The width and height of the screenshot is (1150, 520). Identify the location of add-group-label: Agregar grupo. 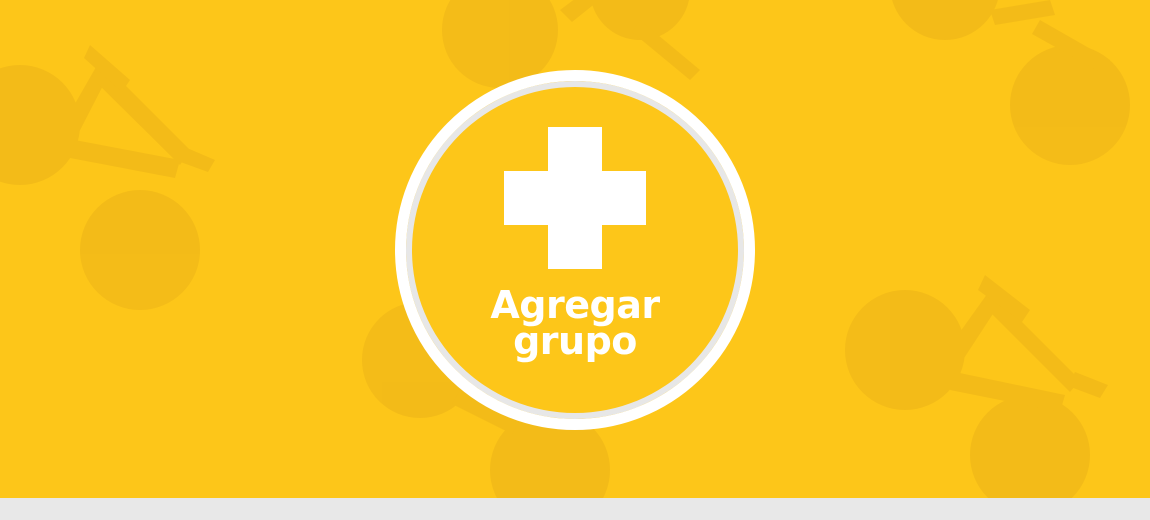
(575, 323).